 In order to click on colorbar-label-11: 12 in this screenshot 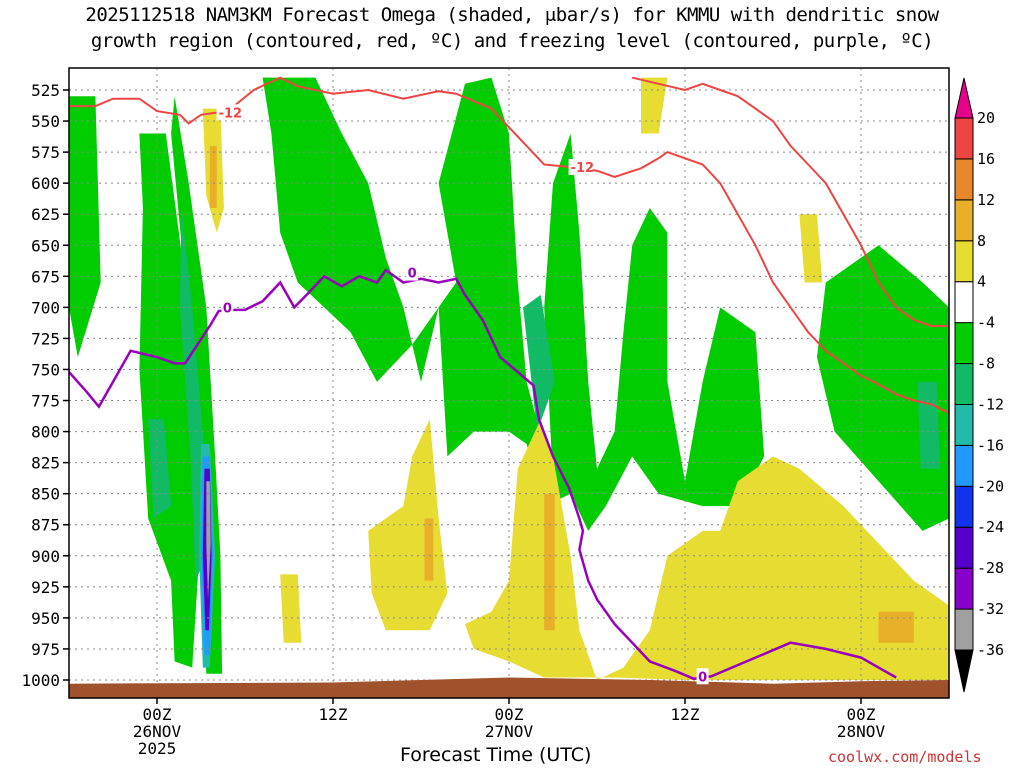, I will do `click(986, 200)`.